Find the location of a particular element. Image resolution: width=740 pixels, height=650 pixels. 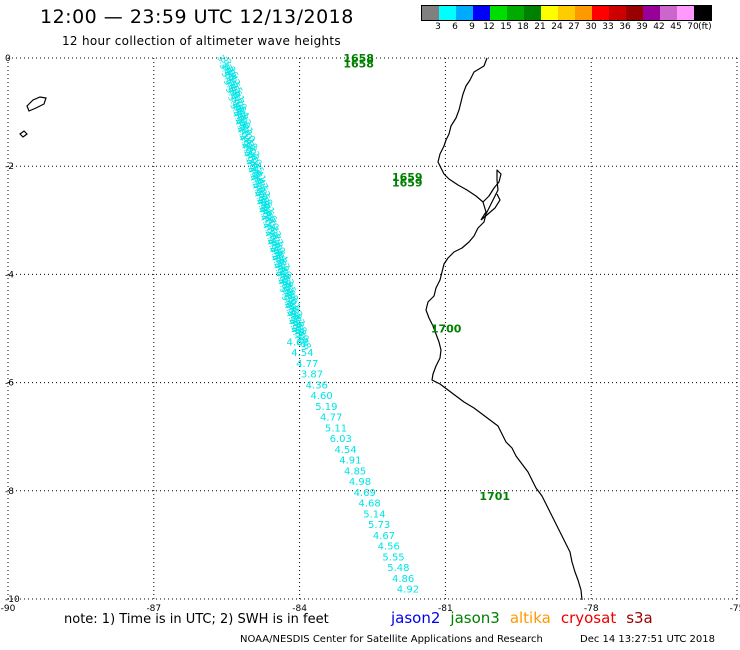

lon-tick-label: -75 is located at coordinates (735, 609).